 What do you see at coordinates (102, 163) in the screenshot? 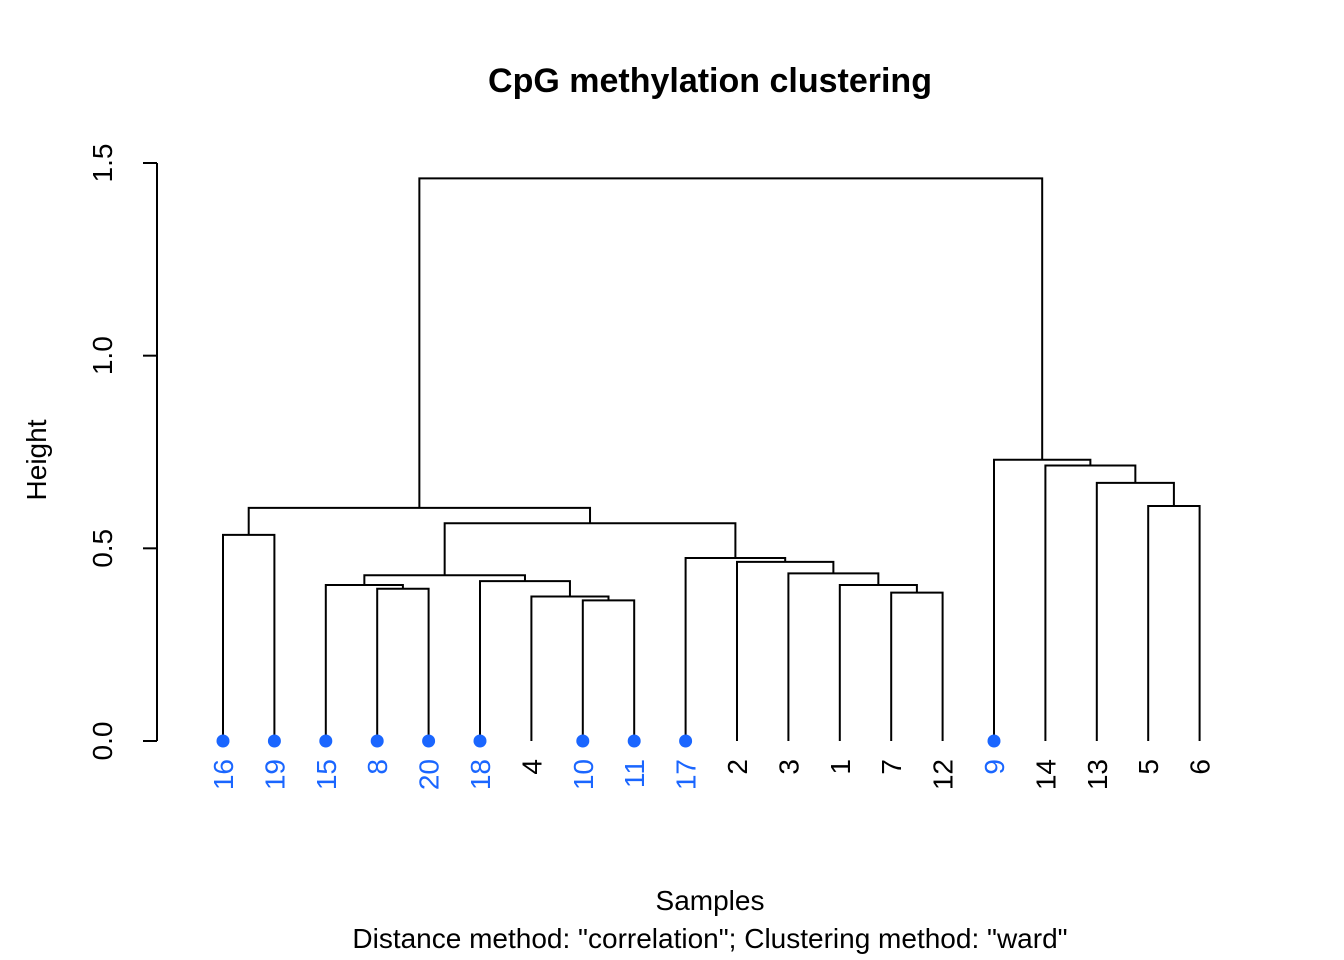
I see `y-tick-label: 1.5` at bounding box center [102, 163].